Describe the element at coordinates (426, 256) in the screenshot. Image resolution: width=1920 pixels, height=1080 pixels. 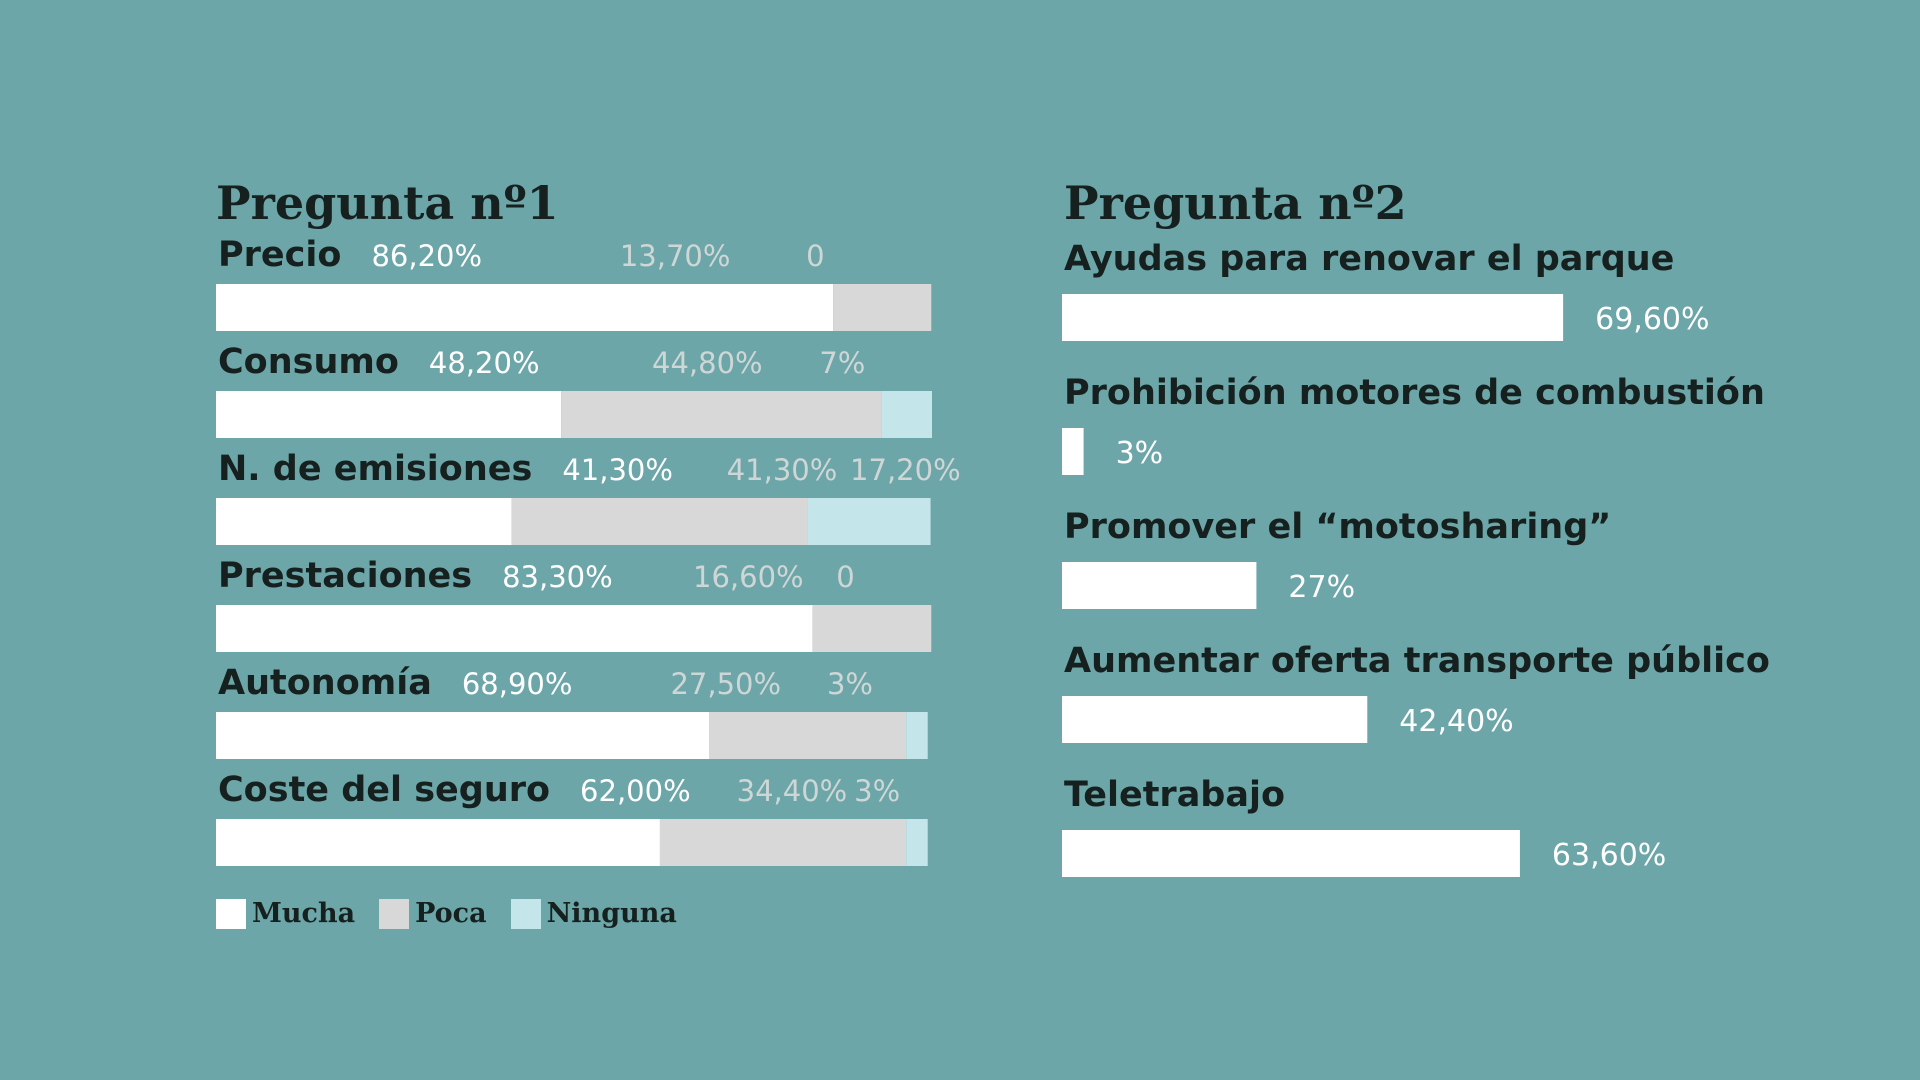
I see `data-label: 86,20%` at that location.